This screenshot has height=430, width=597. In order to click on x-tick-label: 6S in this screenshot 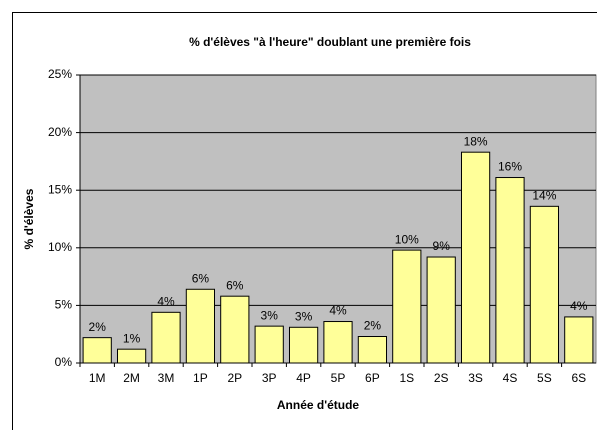, I will do `click(578, 378)`.